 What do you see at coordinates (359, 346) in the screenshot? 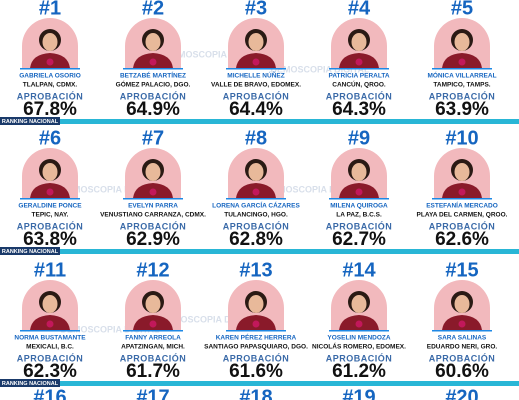
I see `candidate-place: NICOLÁS ROMERO, EDOMEX.` at bounding box center [359, 346].